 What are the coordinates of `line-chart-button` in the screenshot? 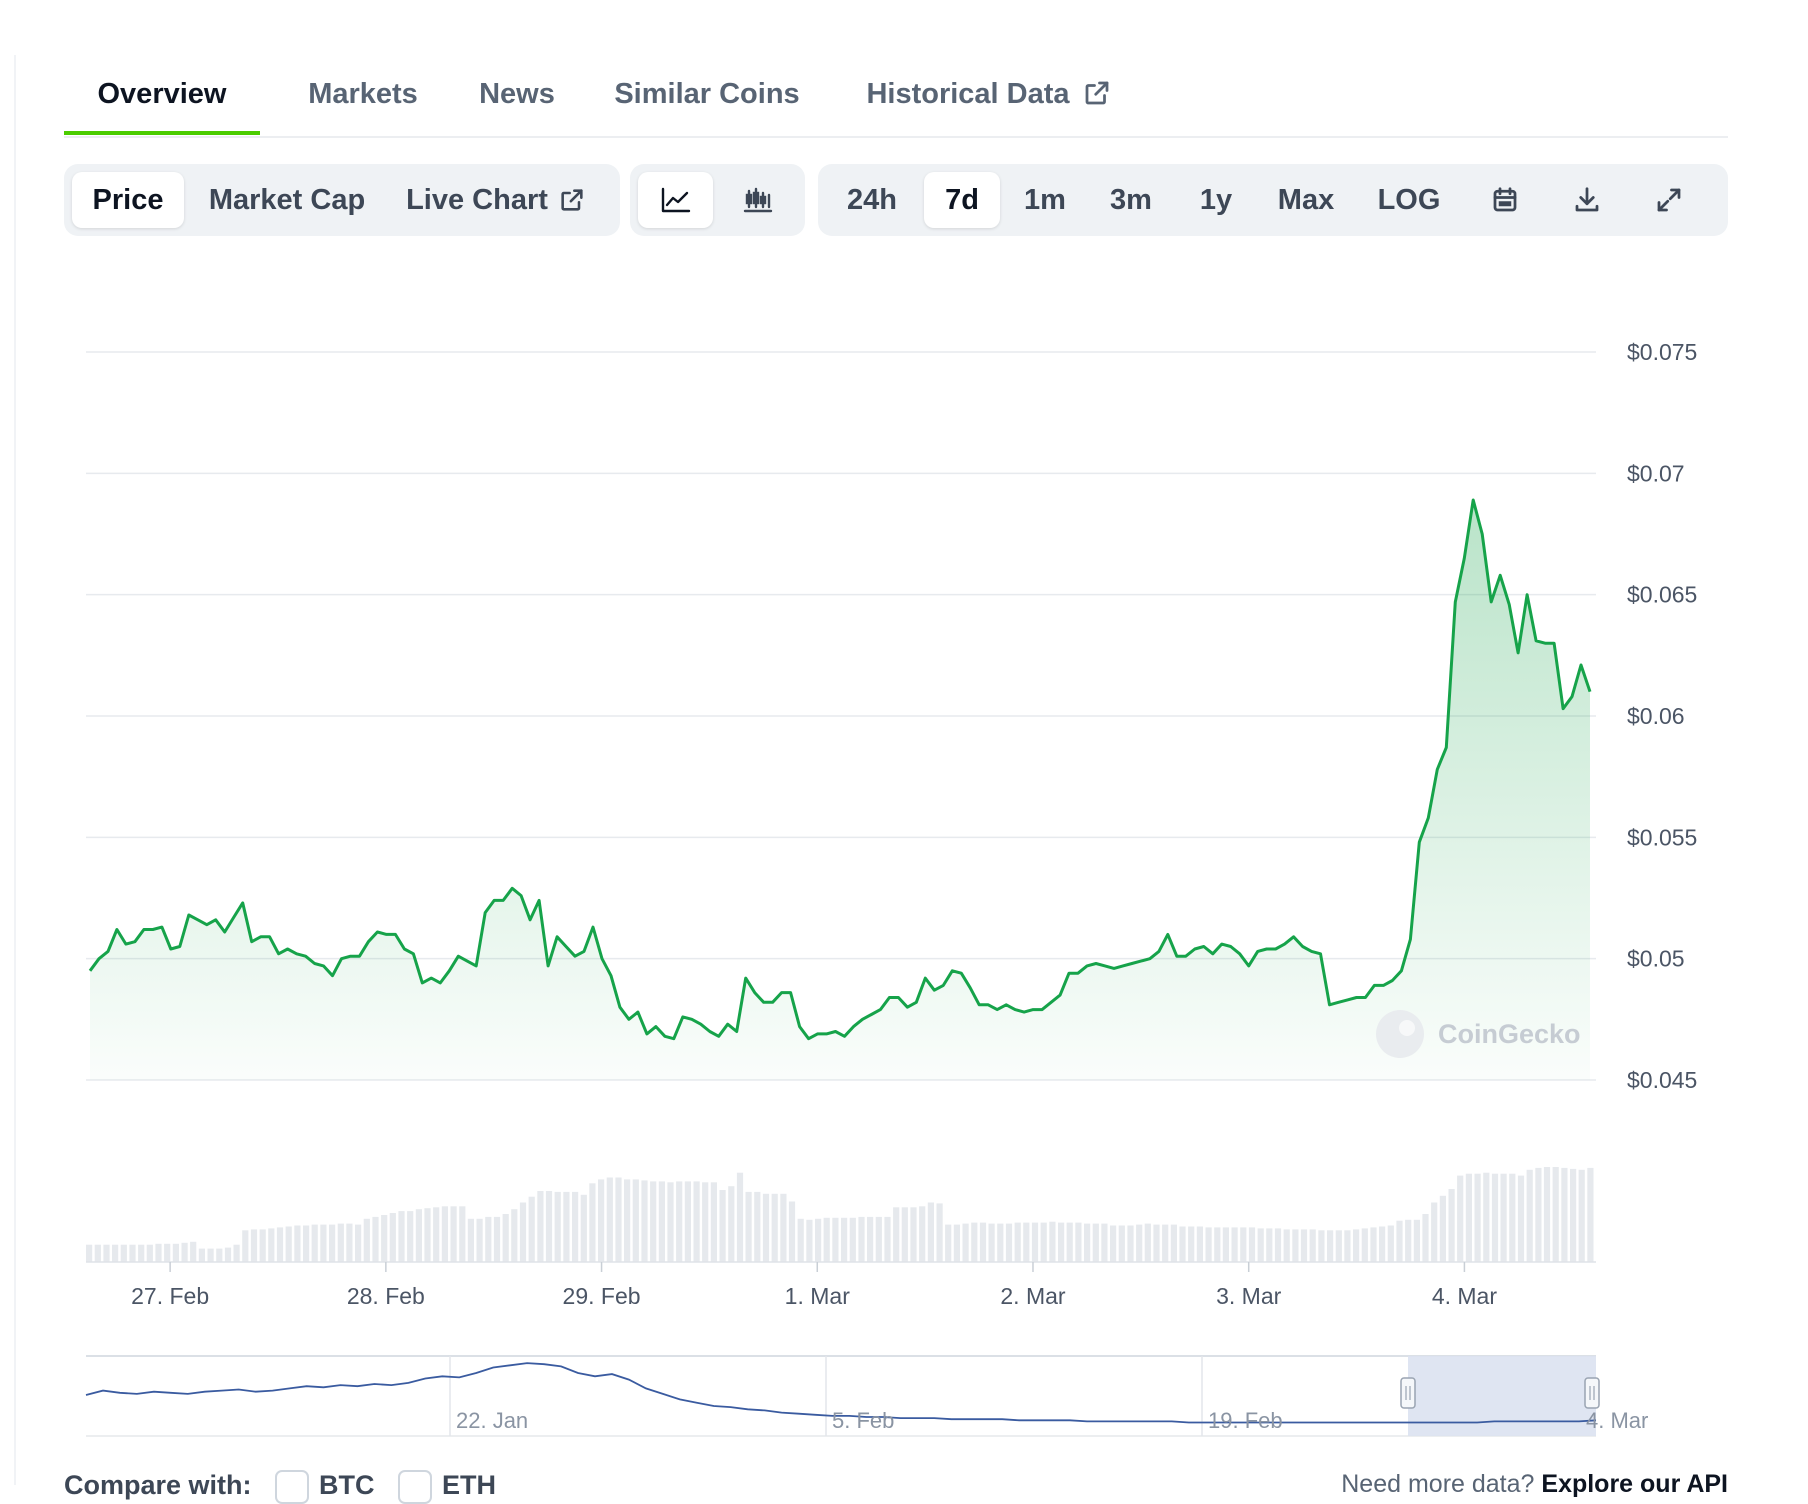 It's located at (675, 200).